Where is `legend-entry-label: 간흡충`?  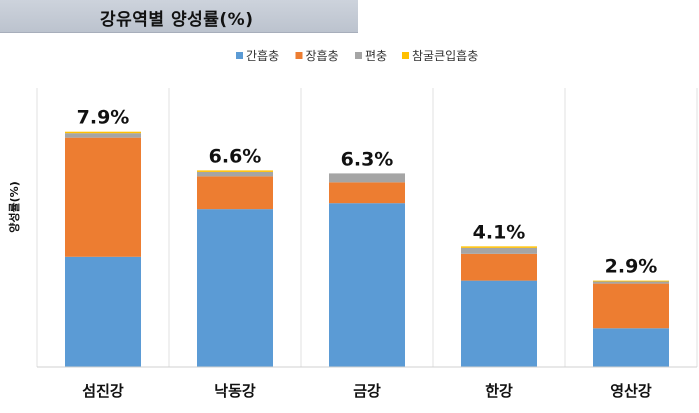 legend-entry-label: 간흡충 is located at coordinates (262, 56).